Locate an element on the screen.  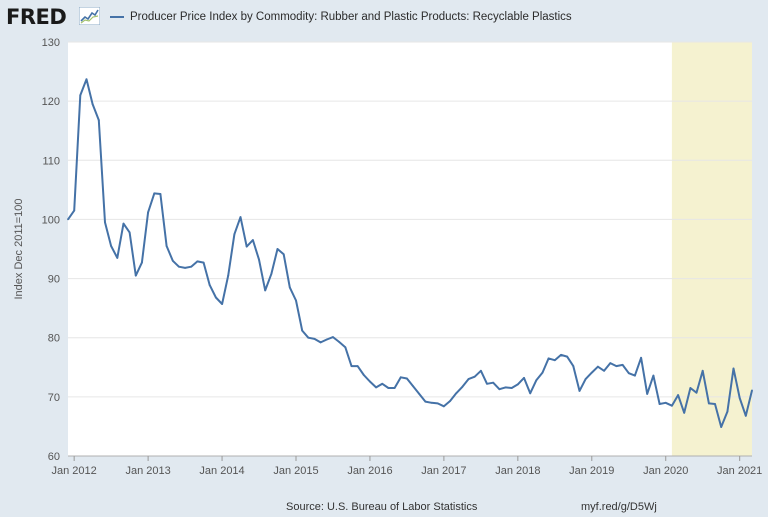
fred-logo: FRED is located at coordinates (36, 17).